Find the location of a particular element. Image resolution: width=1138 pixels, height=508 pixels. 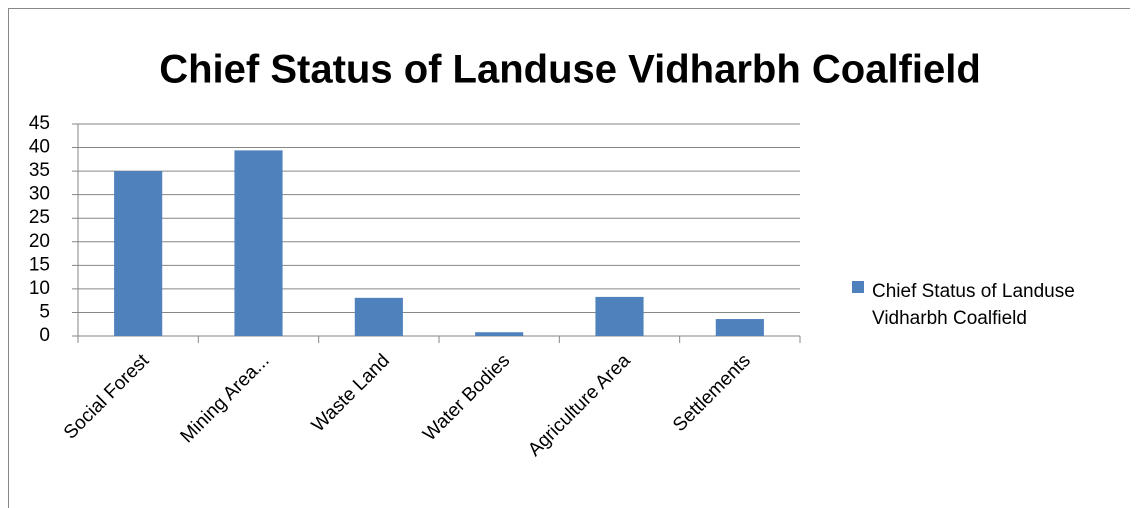

y-tick-label: 40 is located at coordinates (39, 147).